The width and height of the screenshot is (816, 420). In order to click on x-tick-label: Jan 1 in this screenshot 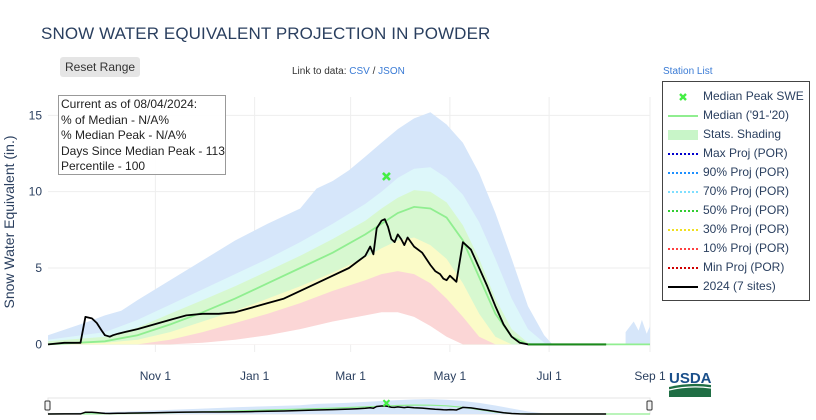, I will do `click(255, 376)`.